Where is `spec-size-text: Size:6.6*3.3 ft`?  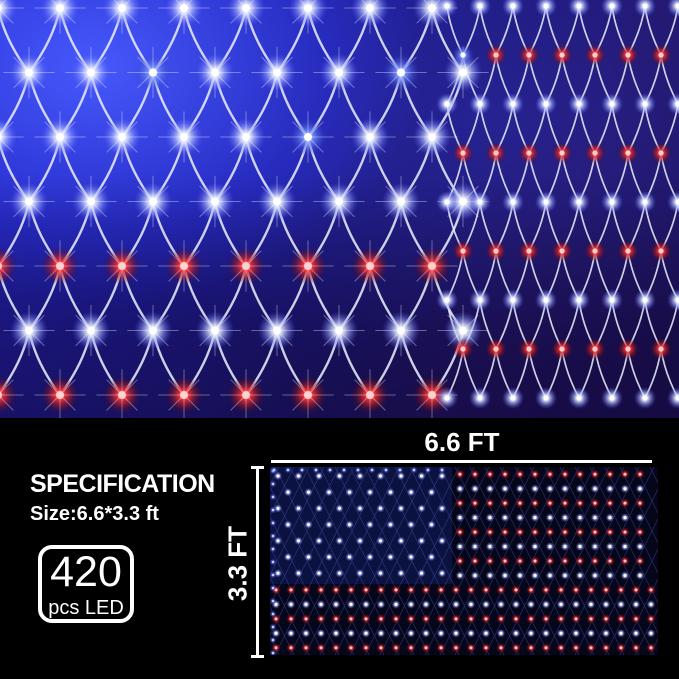 spec-size-text: Size:6.6*3.3 ft is located at coordinates (94, 514).